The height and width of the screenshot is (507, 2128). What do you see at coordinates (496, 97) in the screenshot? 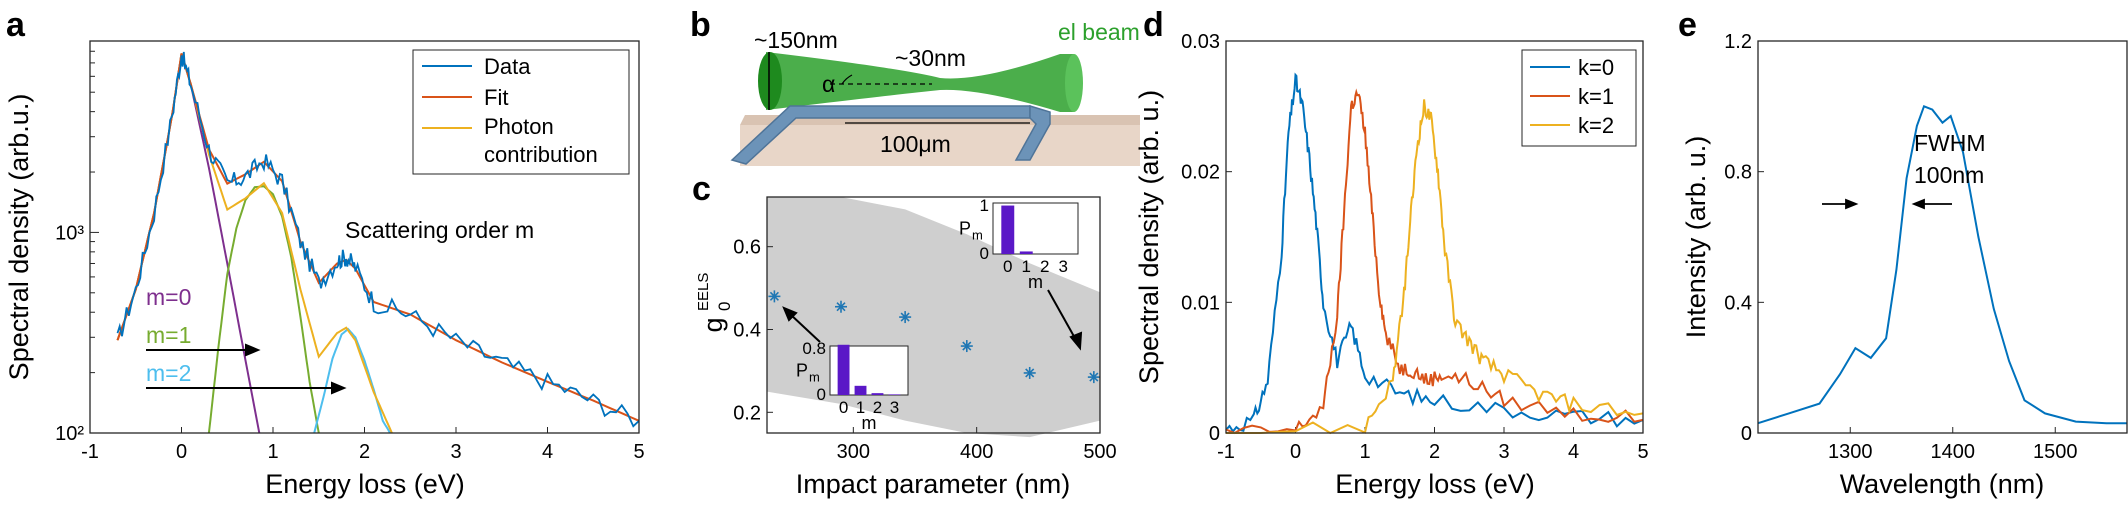
I see `legend-label-fit: Fit` at bounding box center [496, 97].